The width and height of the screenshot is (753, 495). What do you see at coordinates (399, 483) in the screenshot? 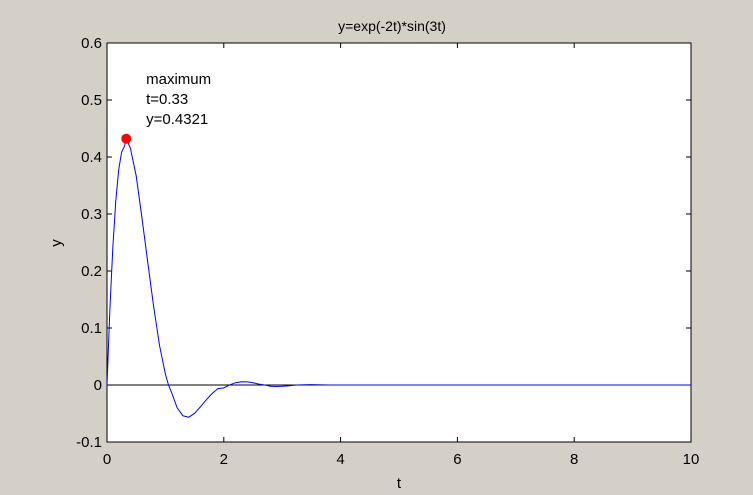
I see `x-axis-label: t` at bounding box center [399, 483].